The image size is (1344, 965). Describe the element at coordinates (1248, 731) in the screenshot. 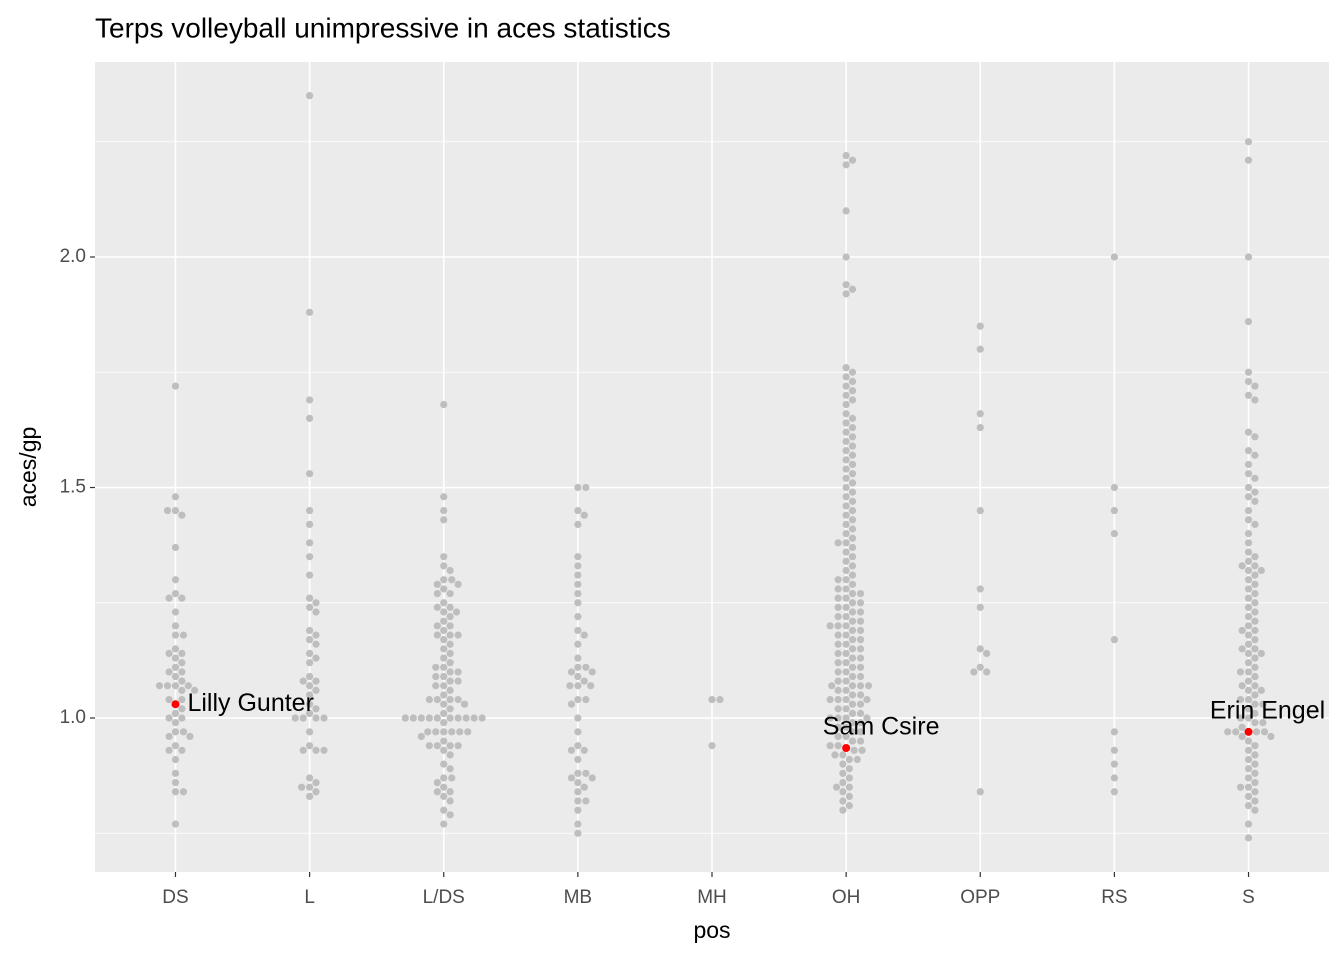

I see `highlight-point` at that location.